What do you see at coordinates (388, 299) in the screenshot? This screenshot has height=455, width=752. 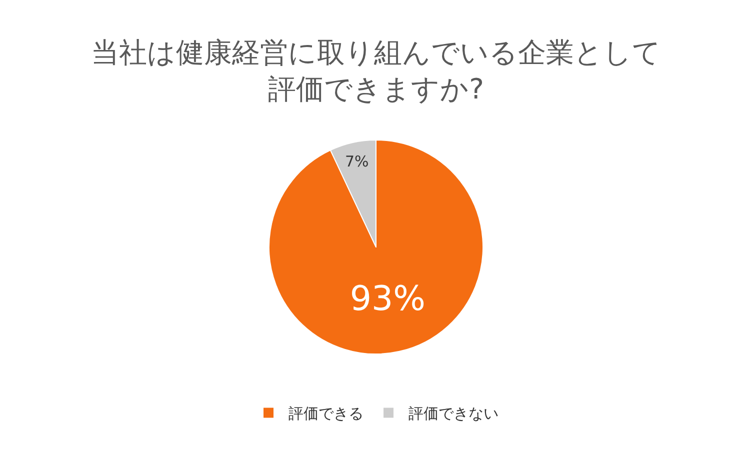 I see `data-label: 93%` at bounding box center [388, 299].